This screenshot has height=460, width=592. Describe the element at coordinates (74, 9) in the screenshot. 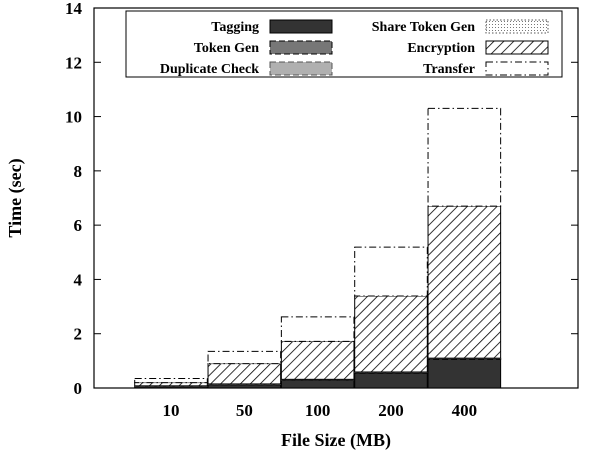

I see `y-tick-label: 14` at that location.